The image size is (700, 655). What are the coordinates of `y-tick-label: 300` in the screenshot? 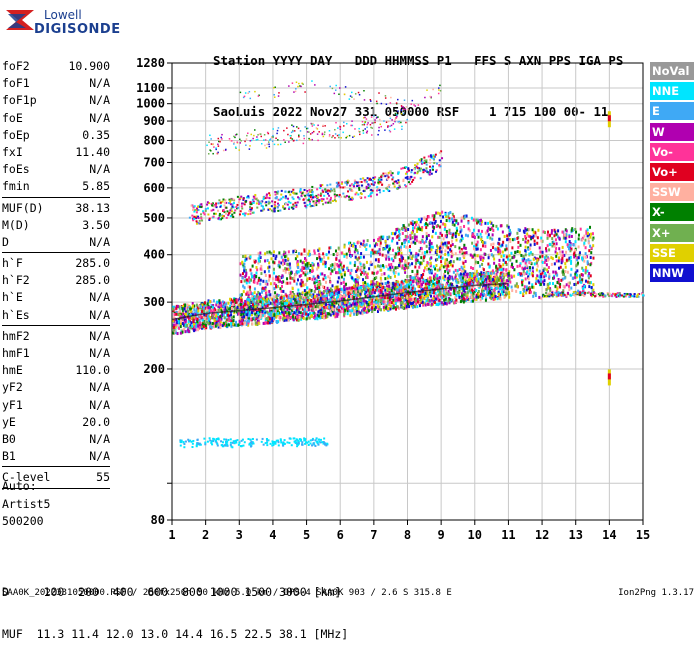 It's located at (154, 302).